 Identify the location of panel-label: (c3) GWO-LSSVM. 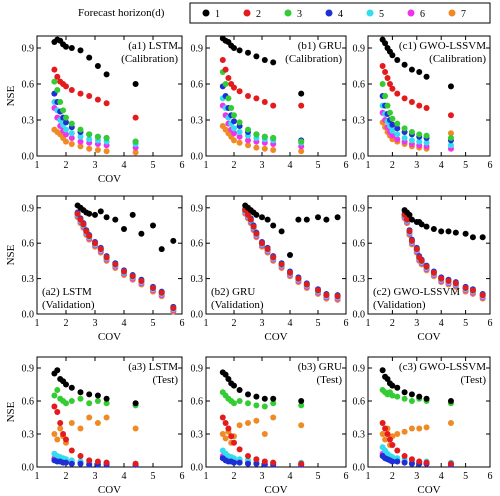
(442, 367).